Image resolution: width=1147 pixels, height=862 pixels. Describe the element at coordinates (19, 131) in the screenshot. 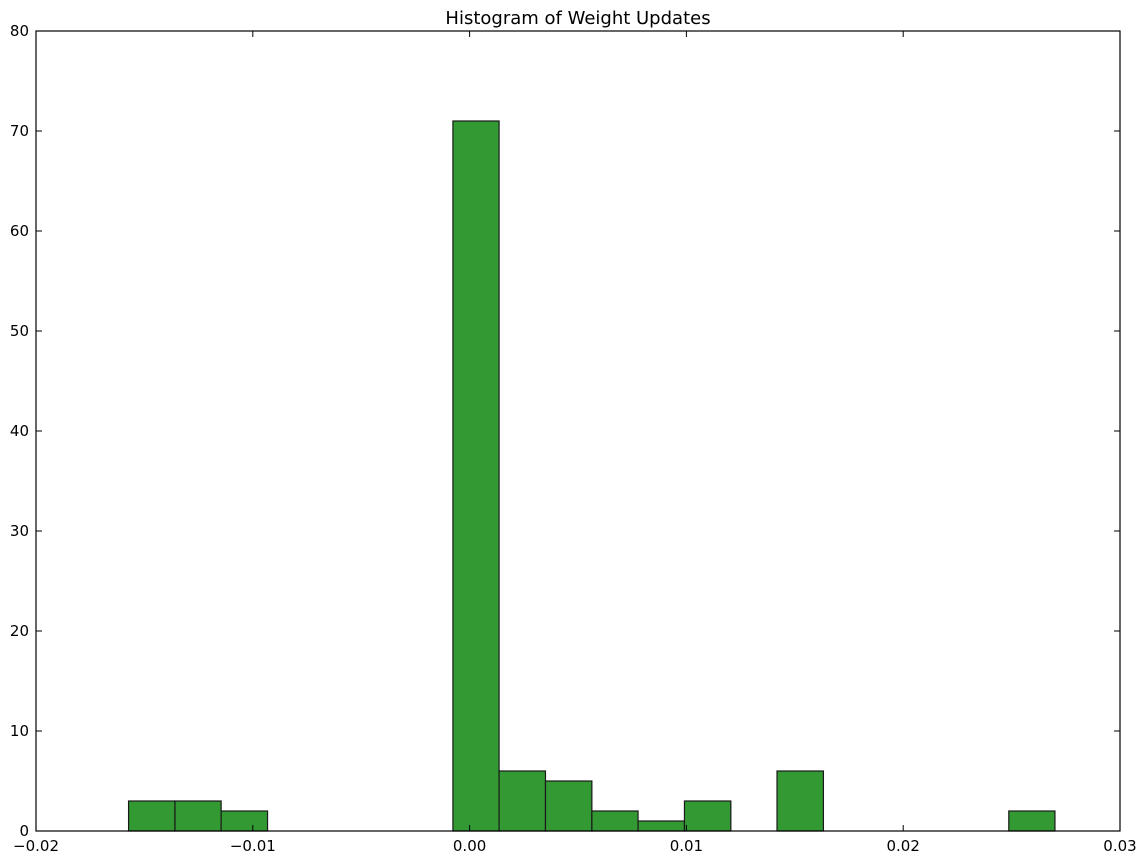

I see `y-tick-label-7: 70` at that location.